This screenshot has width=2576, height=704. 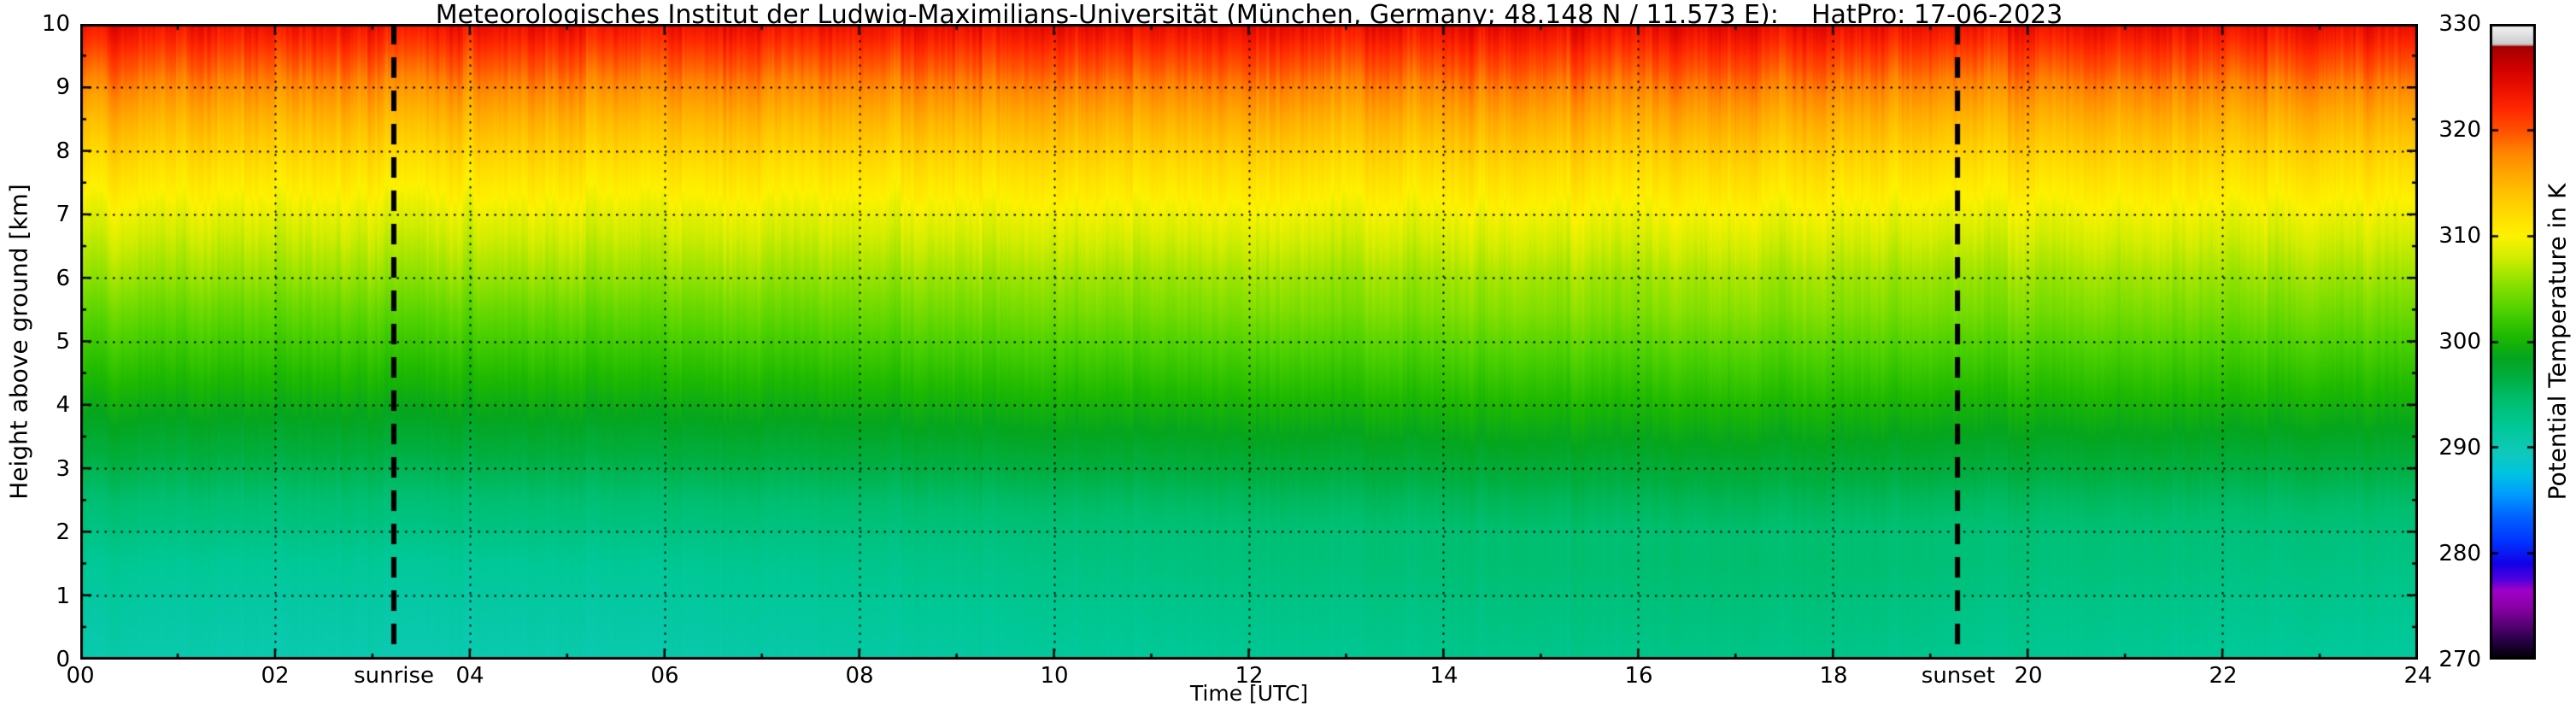 What do you see at coordinates (63, 405) in the screenshot?
I see `y-tick-label: 4` at bounding box center [63, 405].